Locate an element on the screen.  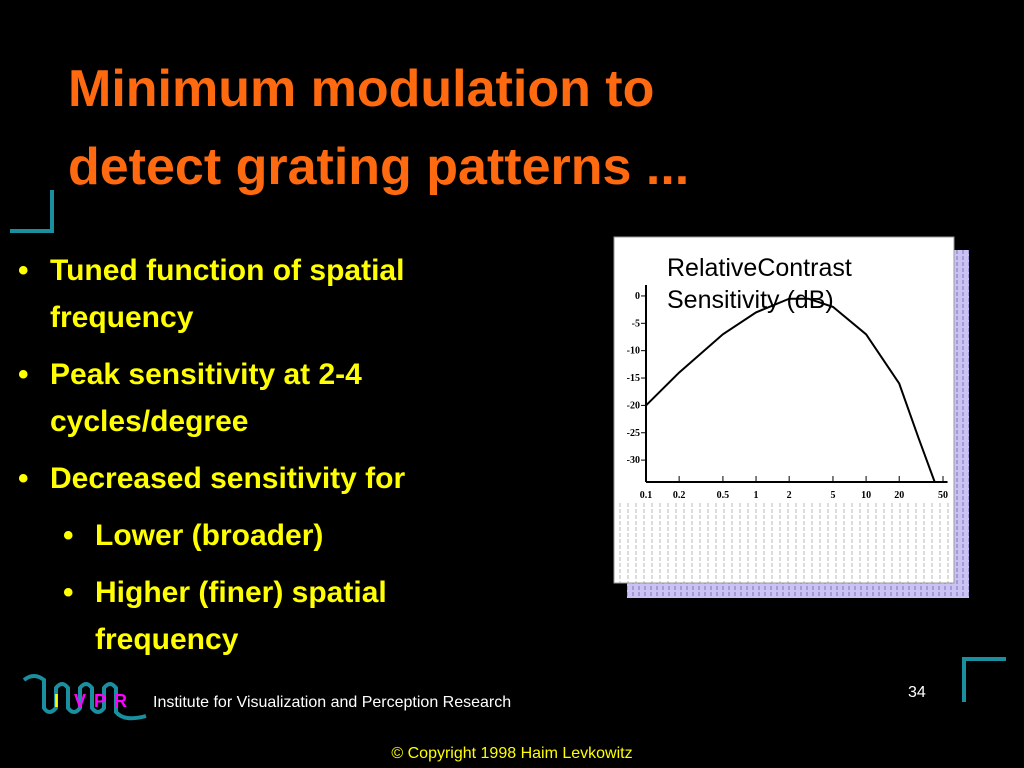
x-tick-label: 10 is located at coordinates (866, 495).